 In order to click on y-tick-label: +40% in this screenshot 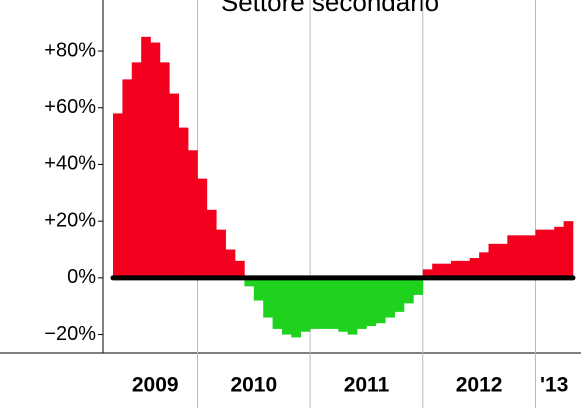, I will do `click(70, 164)`.